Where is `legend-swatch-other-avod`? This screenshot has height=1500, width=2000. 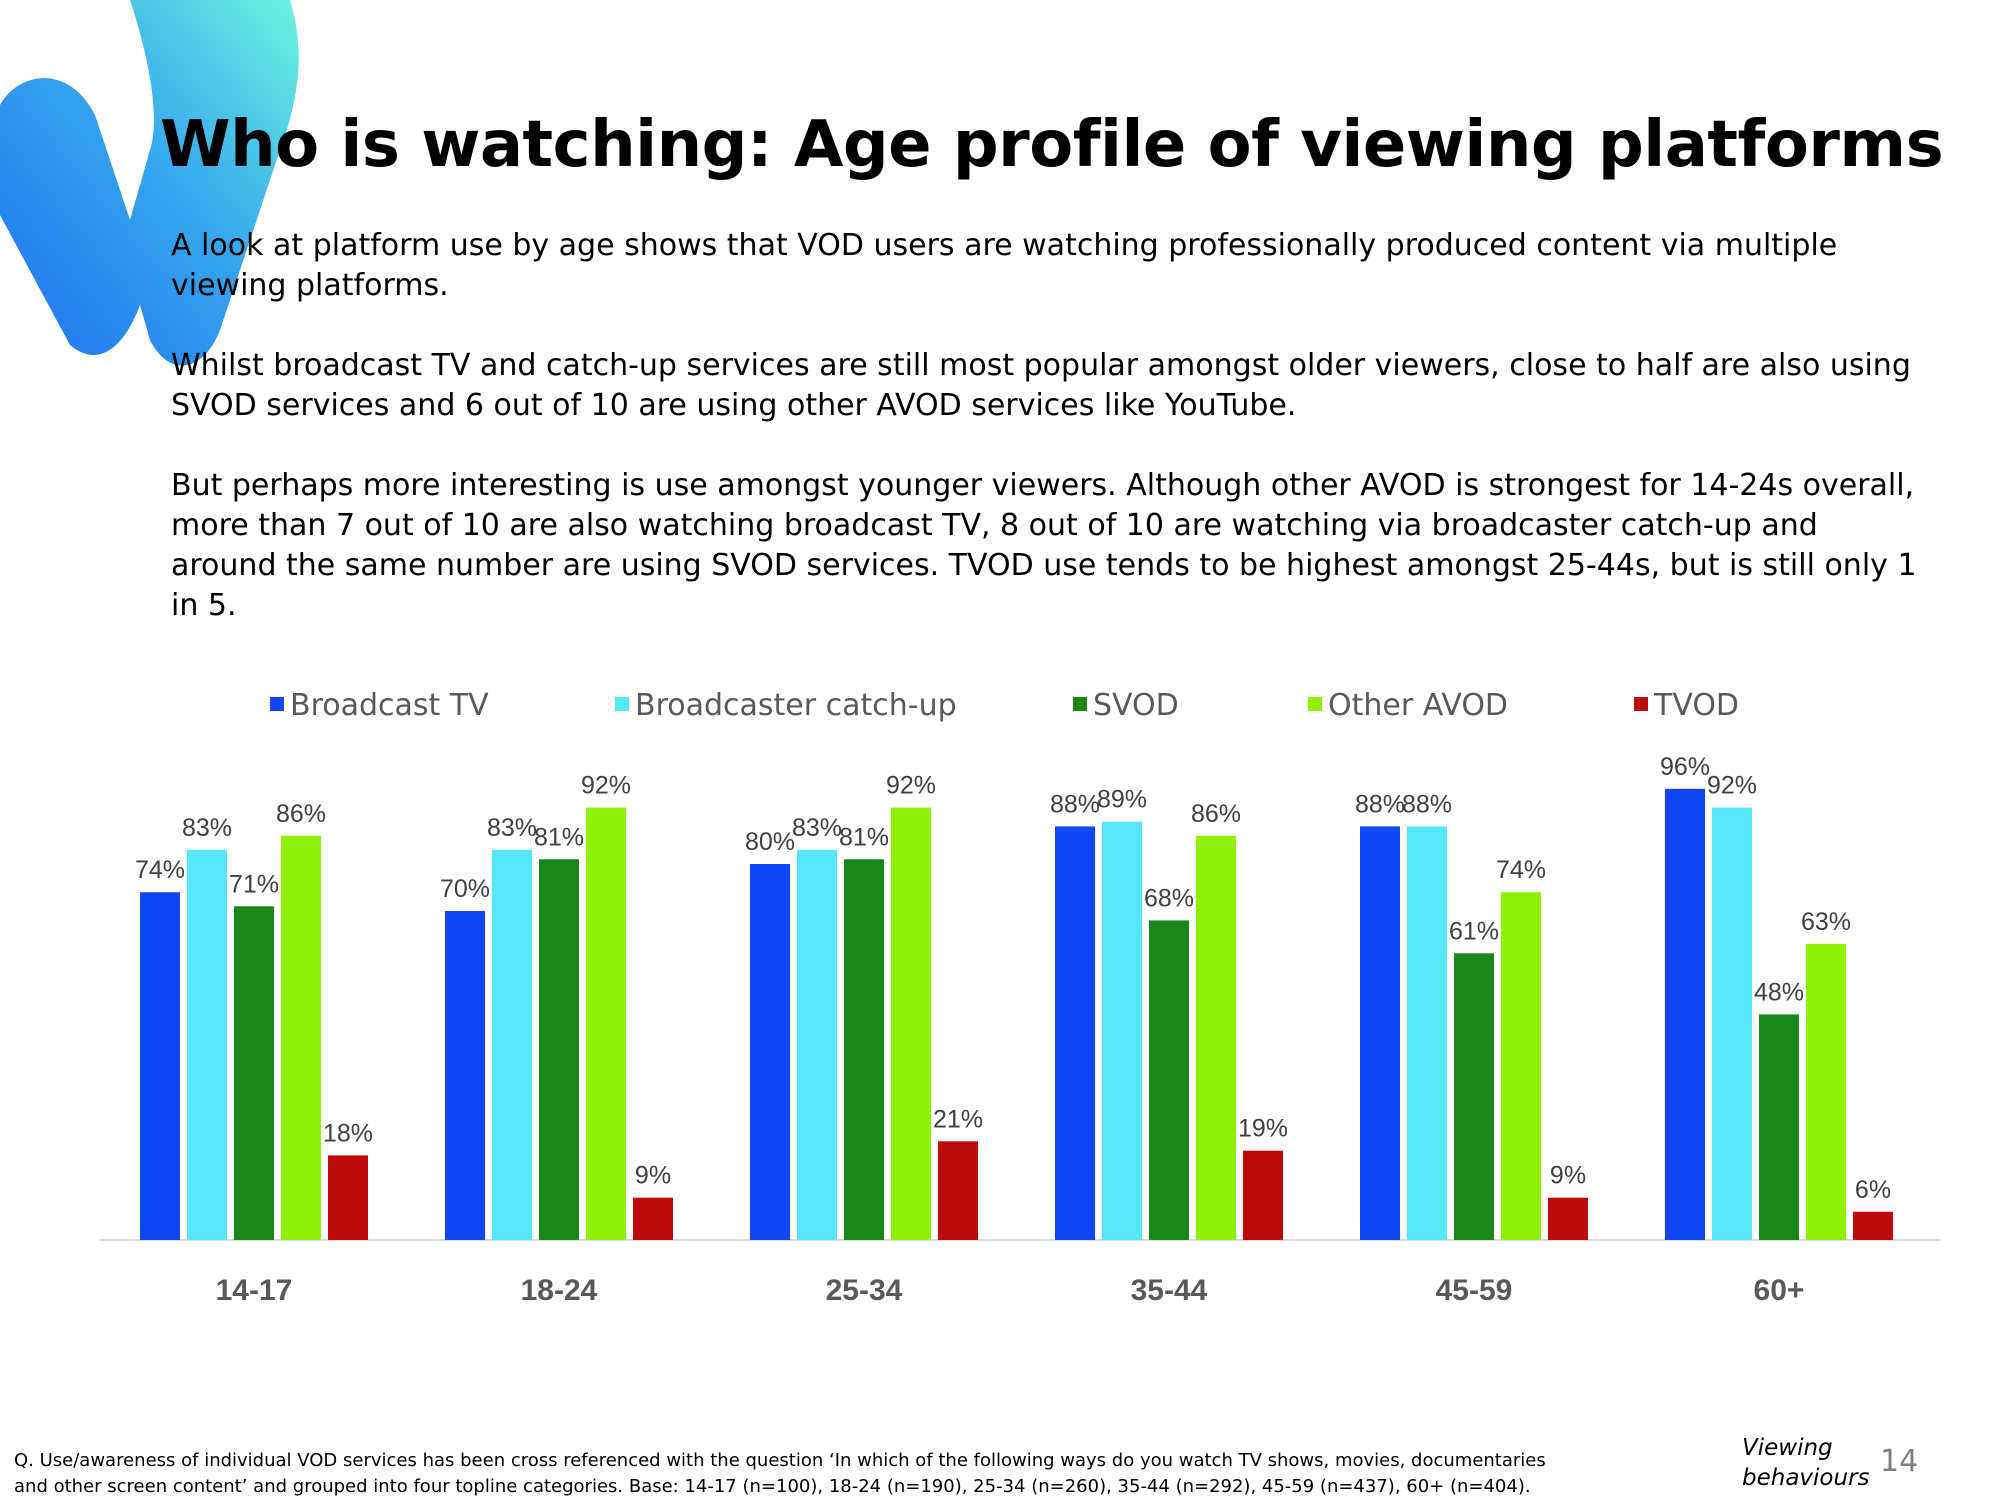 legend-swatch-other-avod is located at coordinates (1315, 704).